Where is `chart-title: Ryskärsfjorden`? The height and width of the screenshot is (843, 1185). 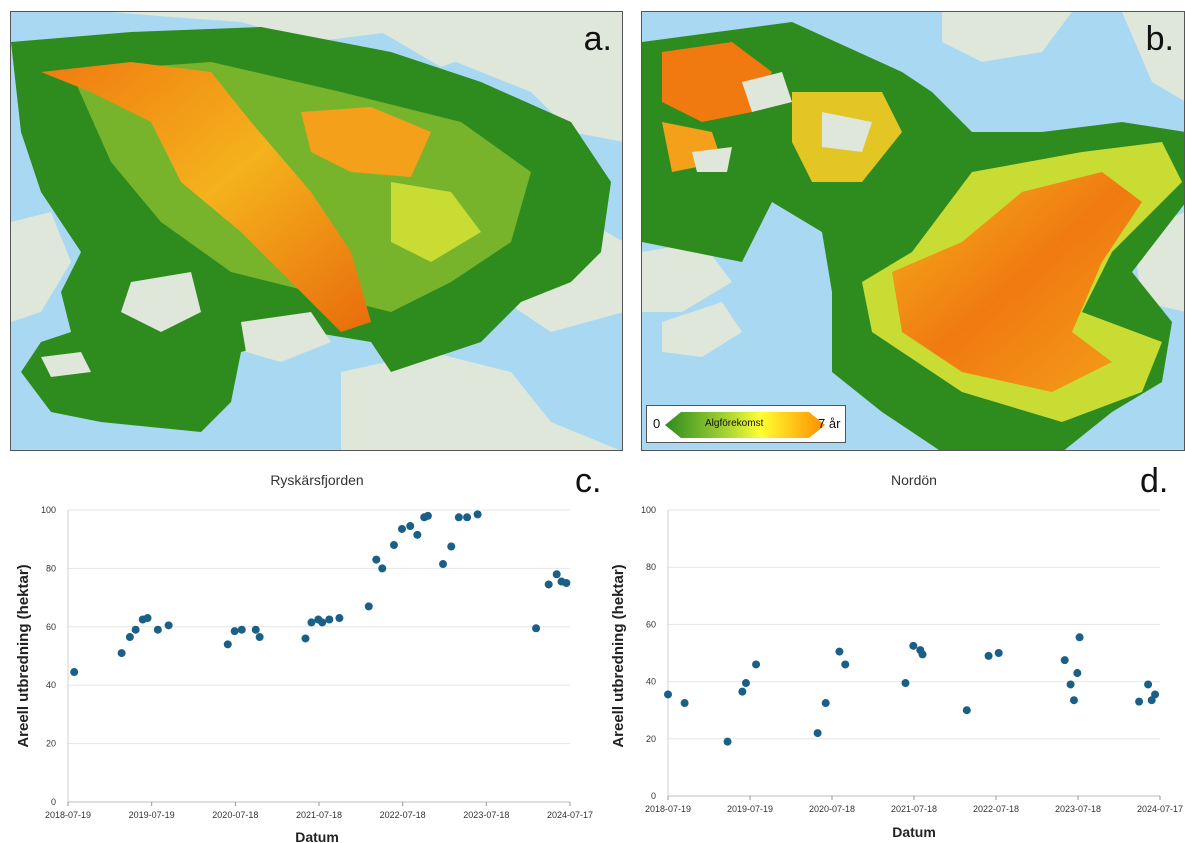
chart-title: Ryskärsfjorden is located at coordinates (316, 480).